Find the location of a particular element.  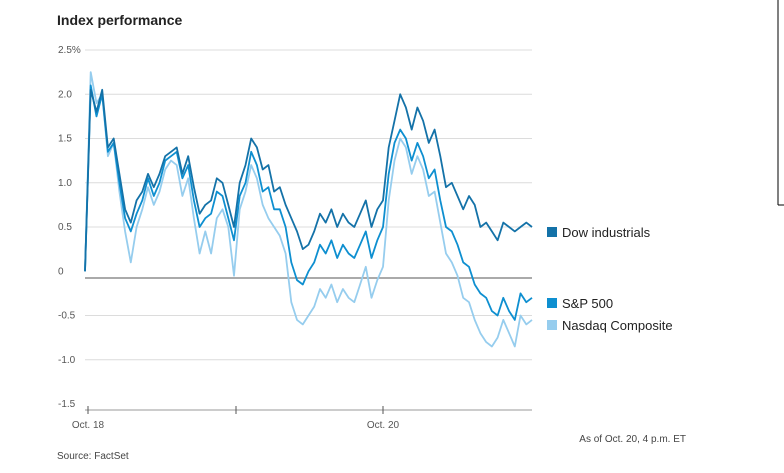

y-tick-label: 2.5% is located at coordinates (69, 50).